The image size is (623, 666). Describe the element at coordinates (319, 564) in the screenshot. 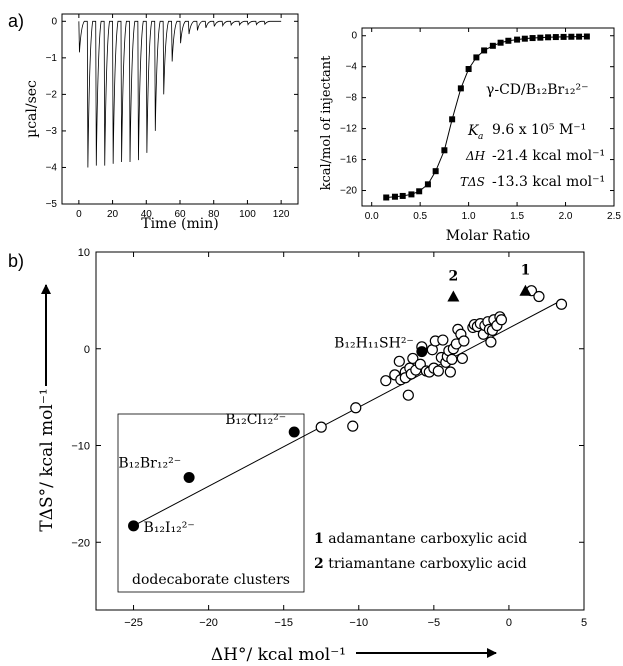

I see `legend-item-2-number: 2` at that location.